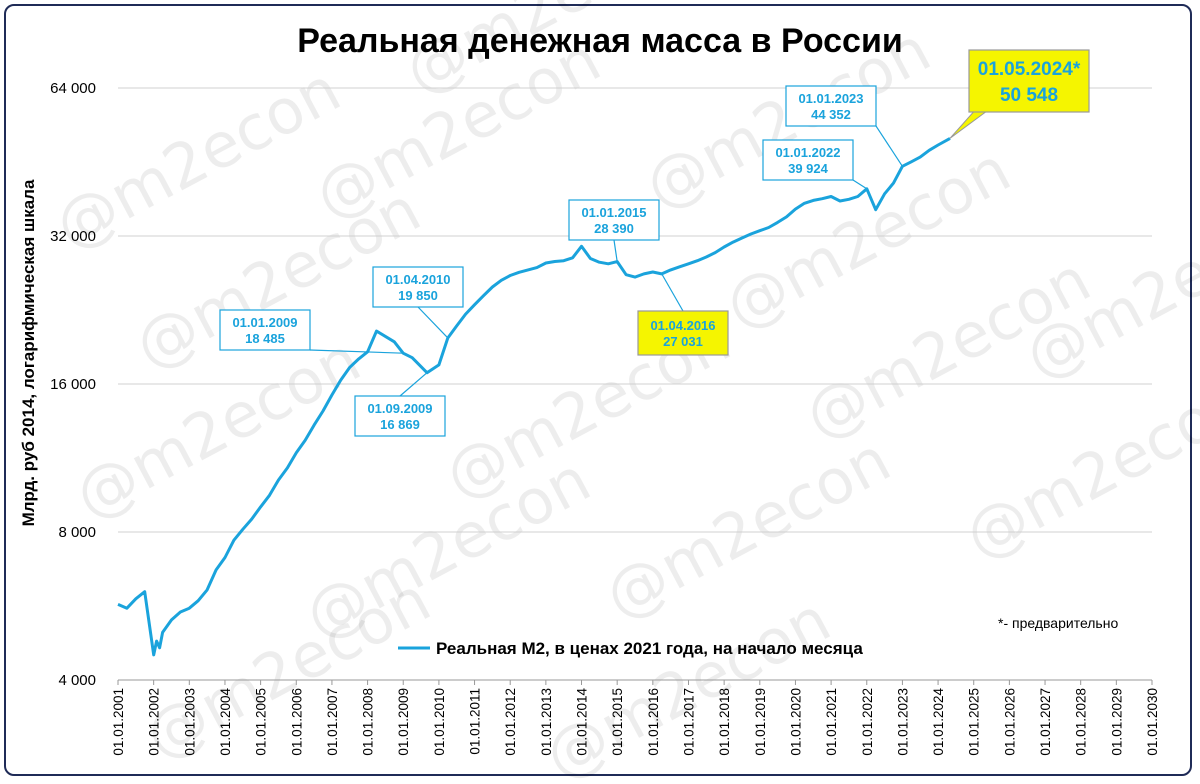  What do you see at coordinates (683, 341) in the screenshot?
I see `callout-value: 27 031` at bounding box center [683, 341].